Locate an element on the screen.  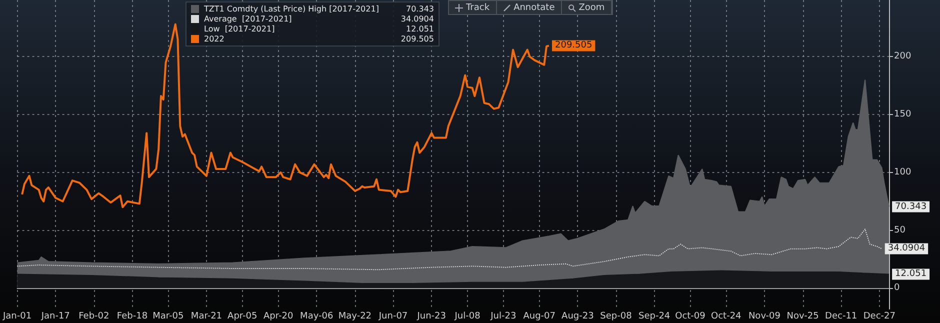
annotation: Track is located at coordinates (478, 7).